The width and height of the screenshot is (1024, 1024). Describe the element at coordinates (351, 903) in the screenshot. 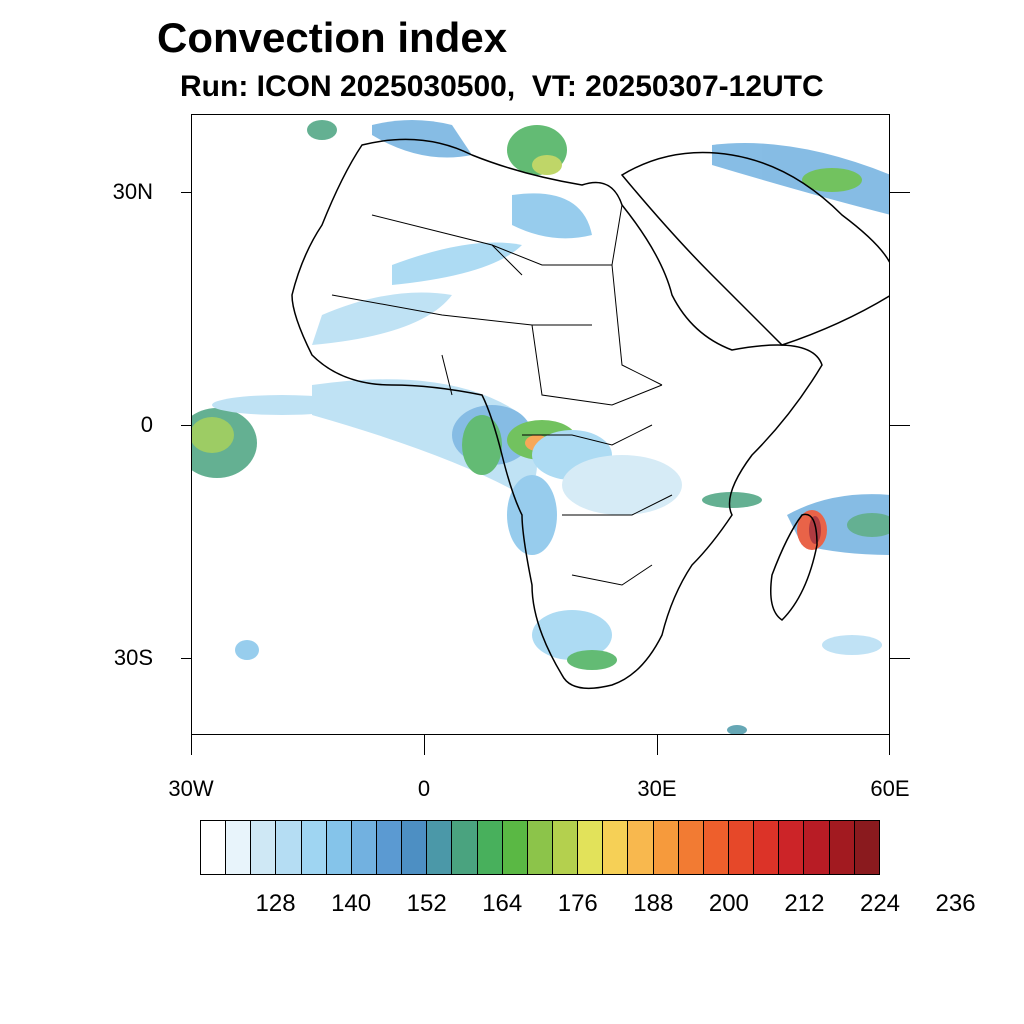

I see `colorbar-label: 140` at that location.